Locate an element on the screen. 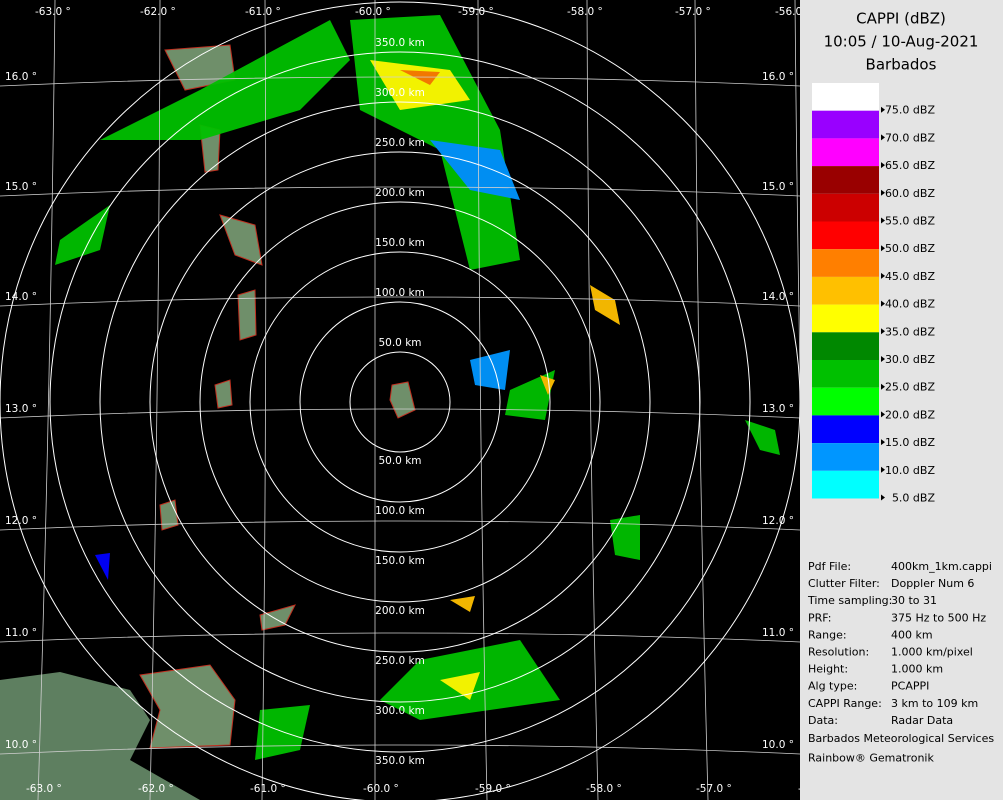 The image size is (1003, 800). lat-label: 15.0 ° is located at coordinates (21, 187).